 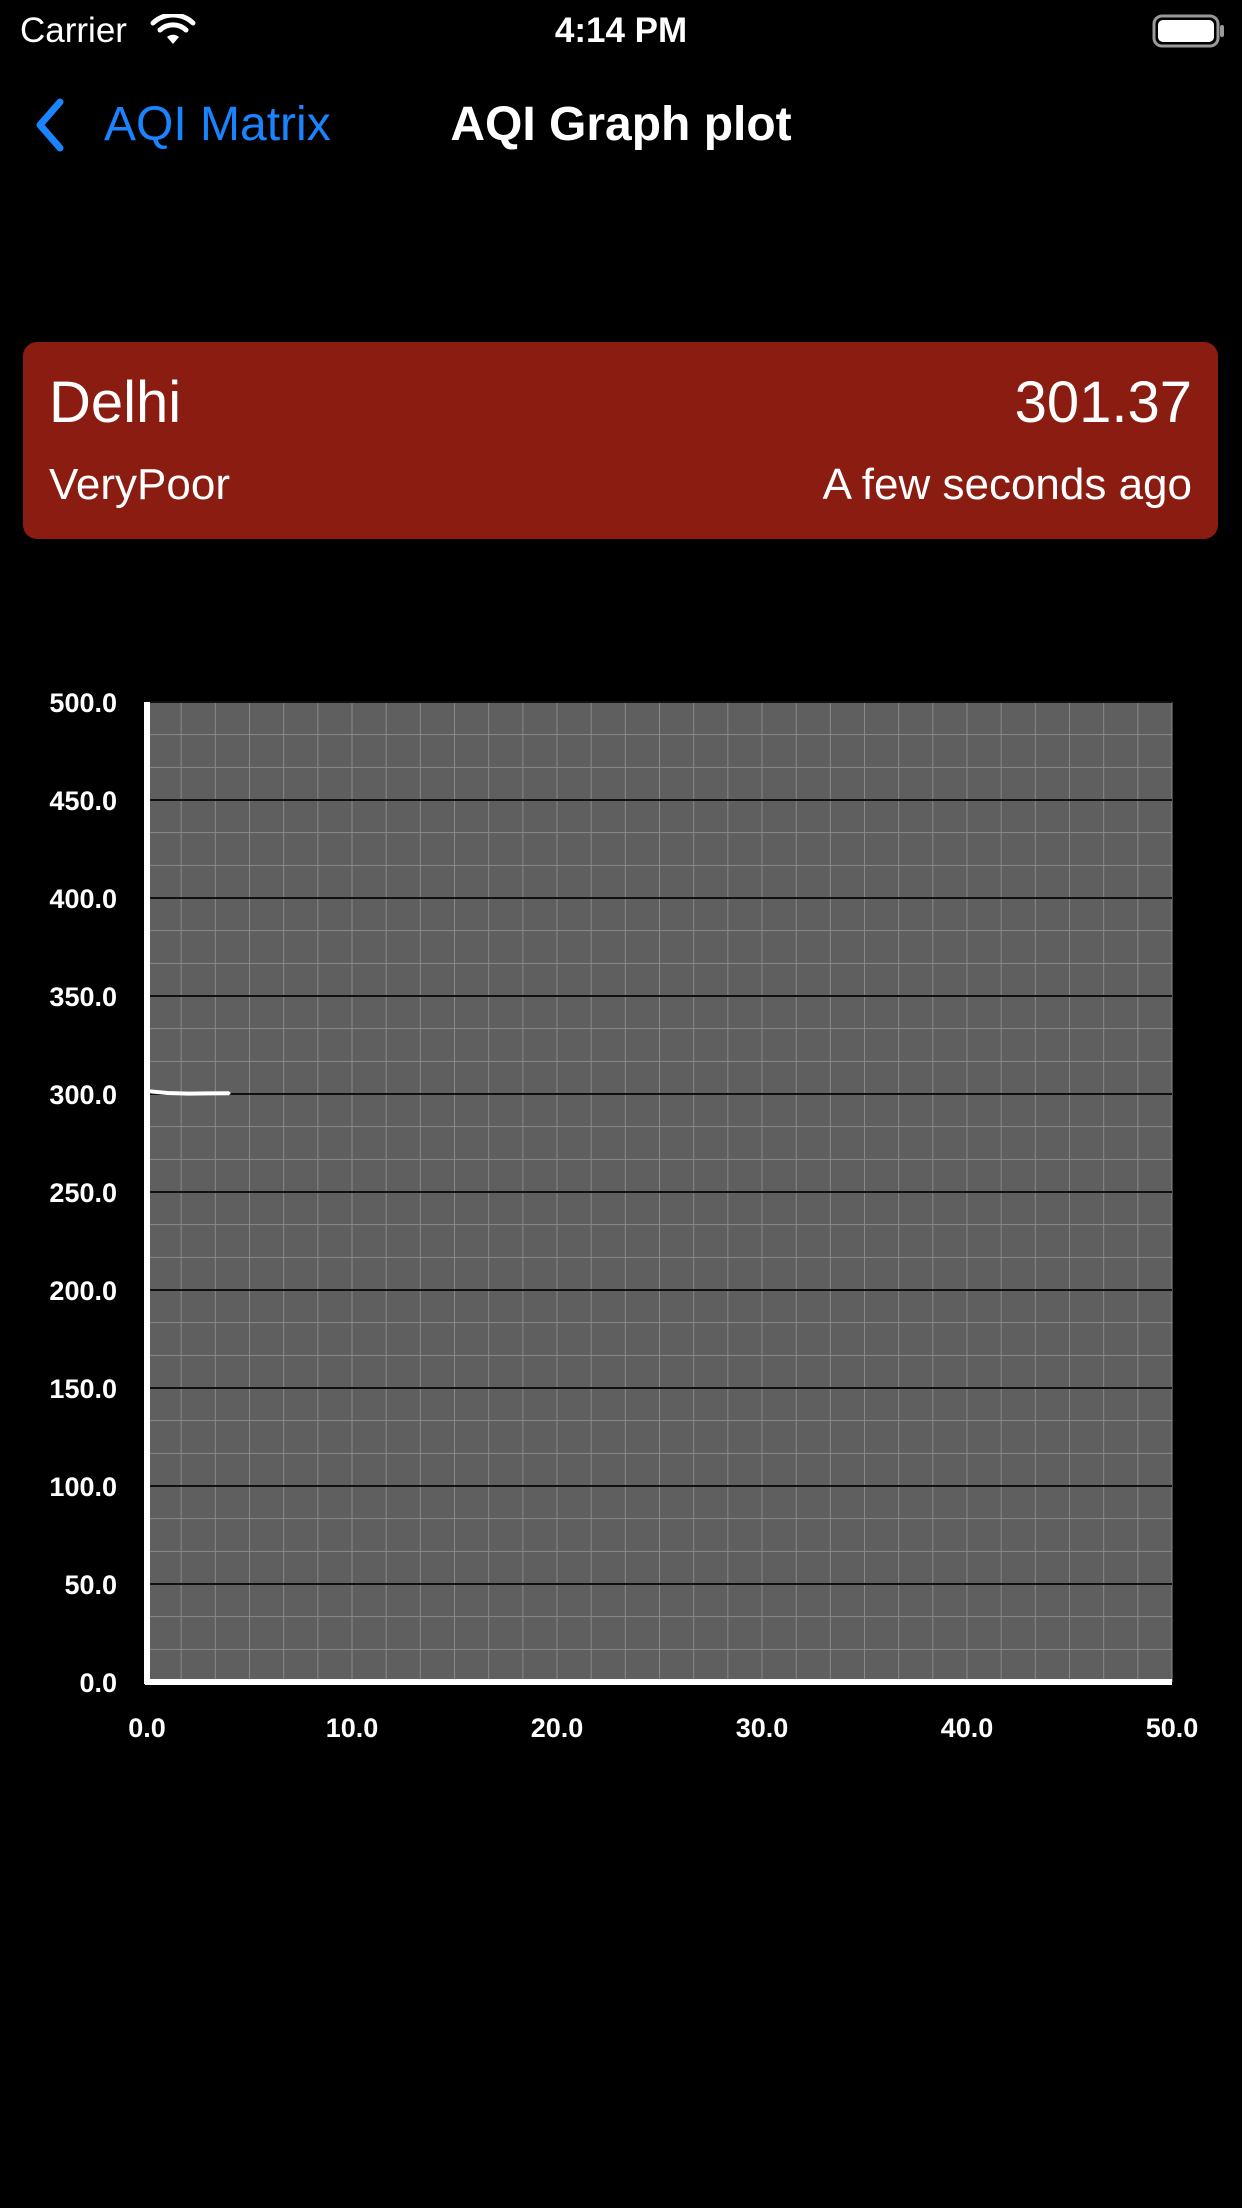 I want to click on page-title: AQI Graph plot, so click(x=621, y=124).